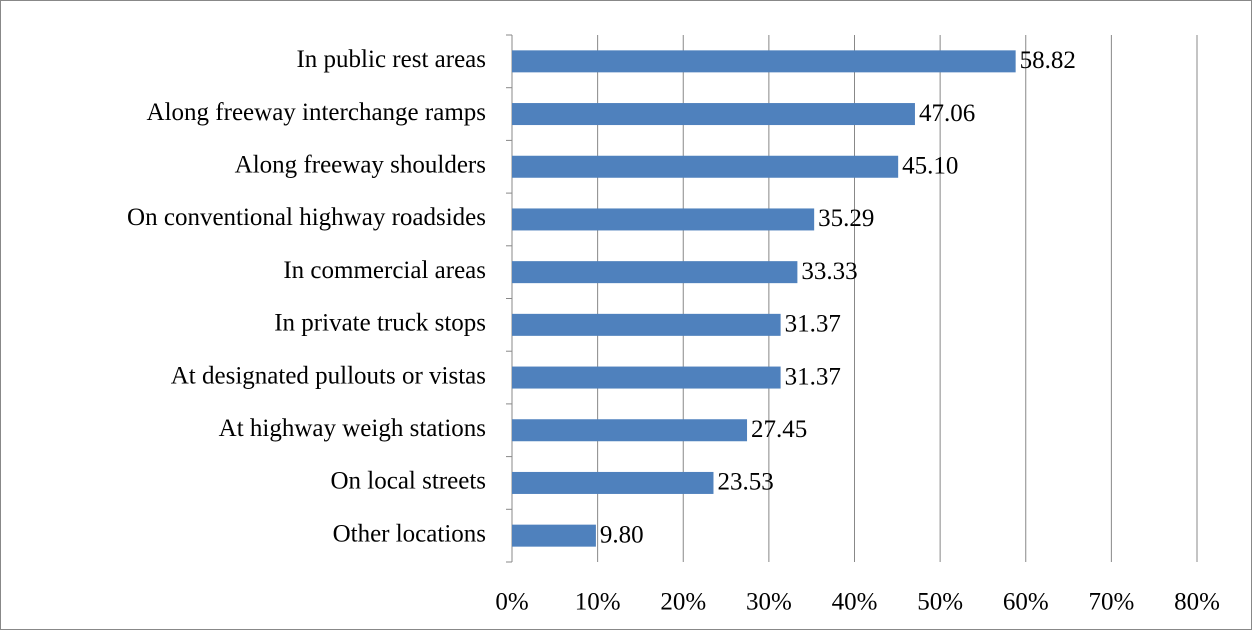  I want to click on data-label: 9.80, so click(622, 534).